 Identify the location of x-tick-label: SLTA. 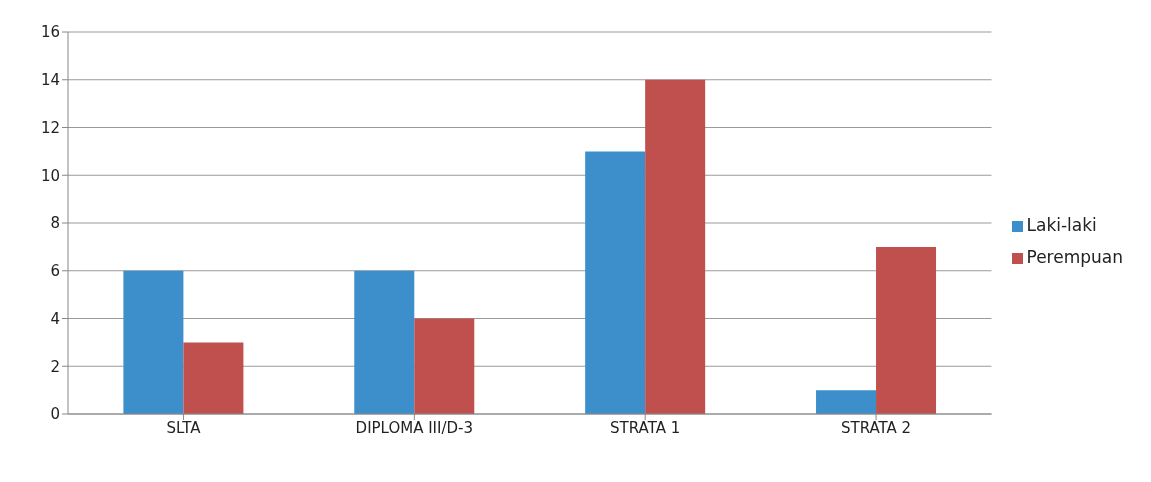
(184, 427).